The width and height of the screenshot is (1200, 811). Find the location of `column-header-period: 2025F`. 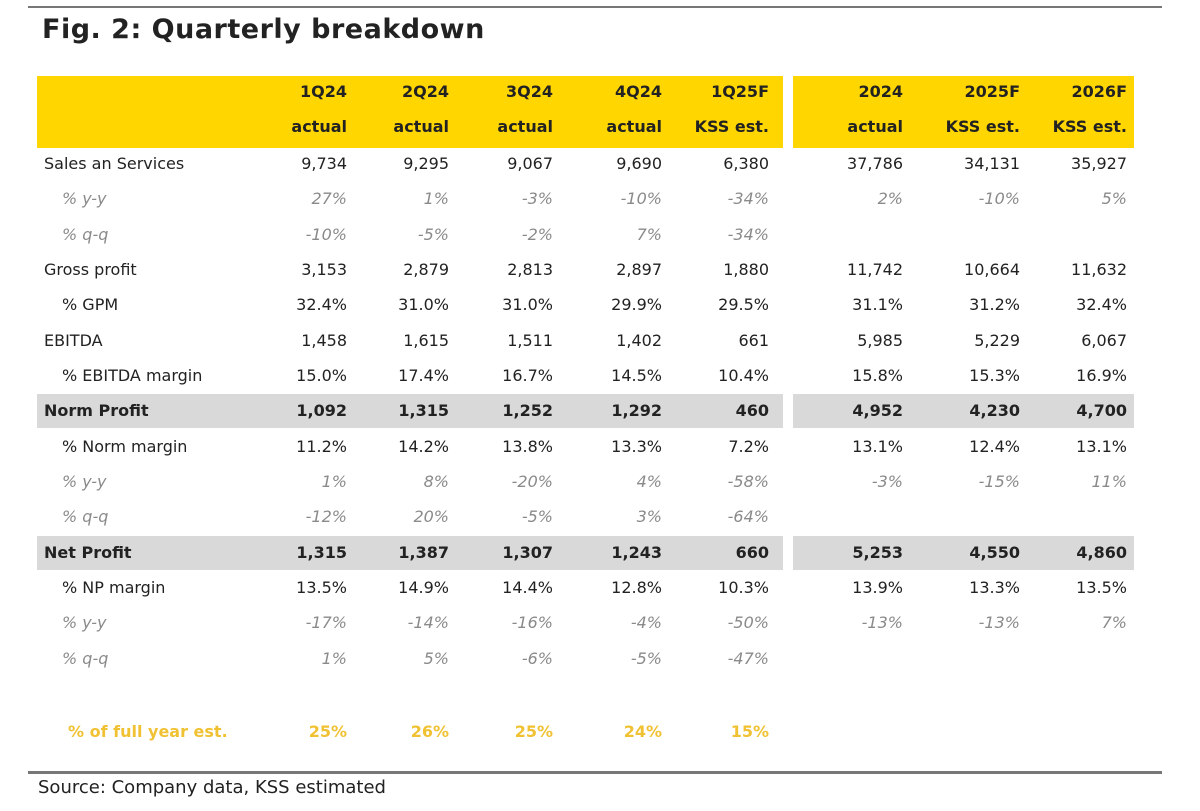

column-header-period: 2025F is located at coordinates (992, 91).